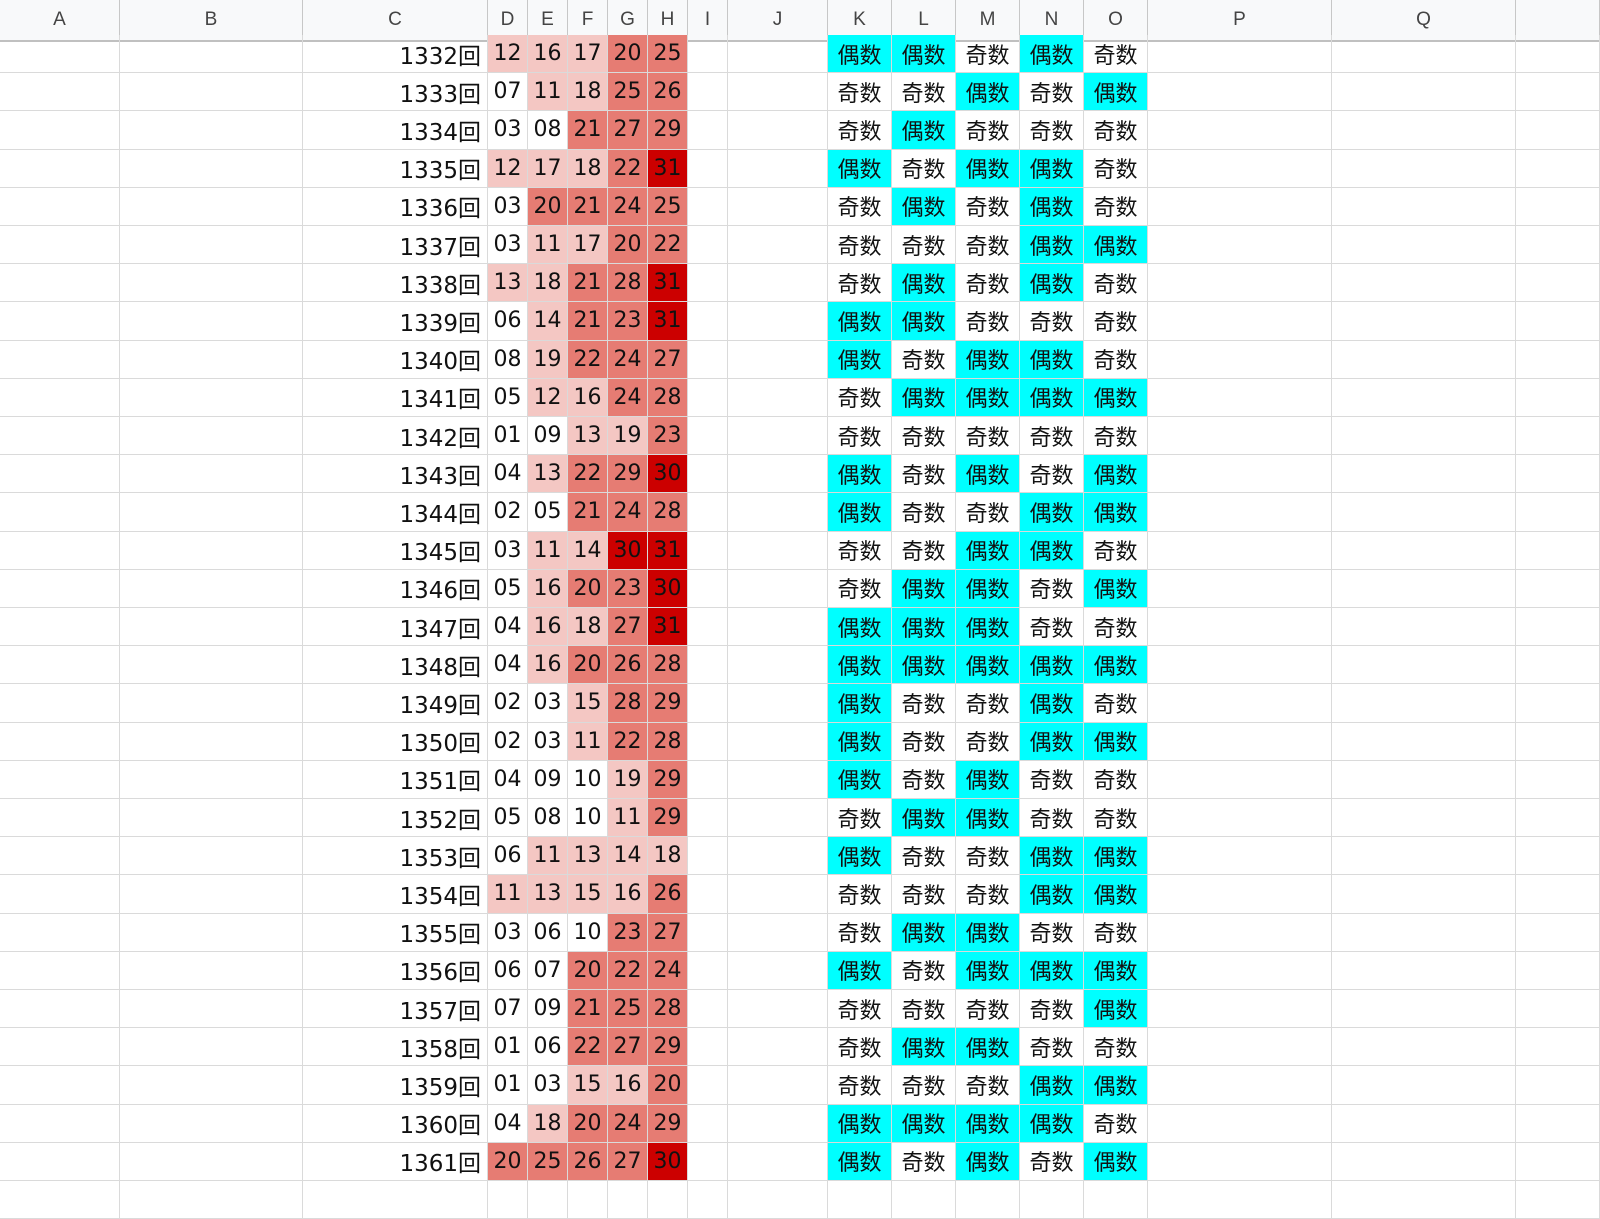 The image size is (1600, 1219). What do you see at coordinates (395, 359) in the screenshot?
I see `draw-number-cell: 1340回` at bounding box center [395, 359].